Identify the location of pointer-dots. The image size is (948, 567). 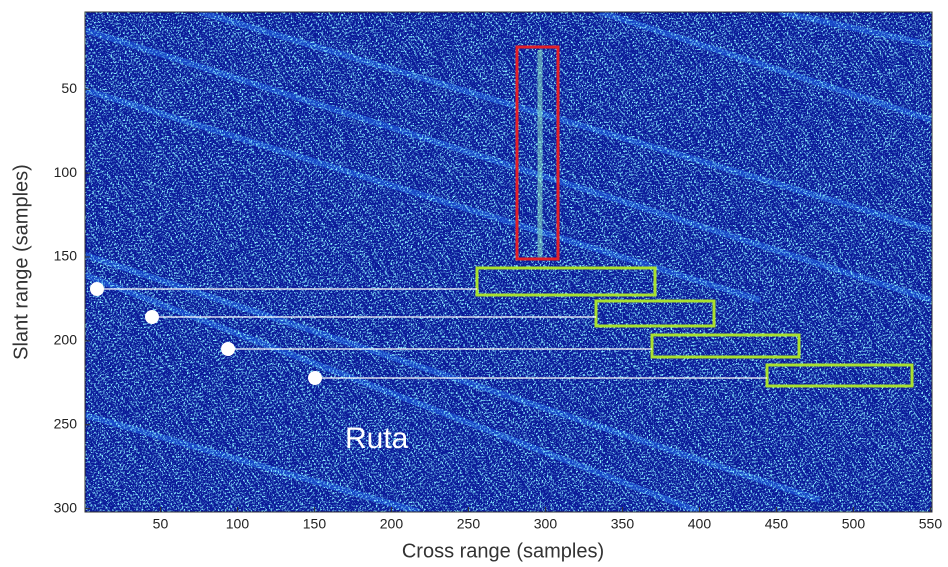
(206, 333).